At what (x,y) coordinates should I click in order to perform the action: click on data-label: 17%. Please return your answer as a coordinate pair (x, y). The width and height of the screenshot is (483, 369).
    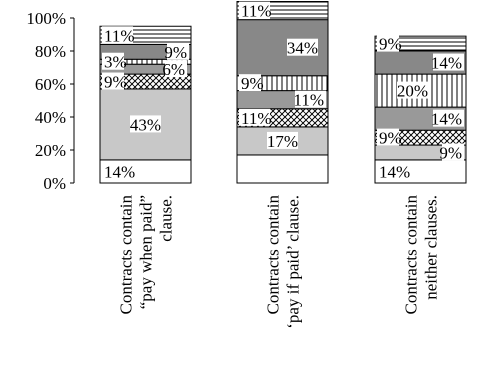
    Looking at the image, I should click on (282, 141).